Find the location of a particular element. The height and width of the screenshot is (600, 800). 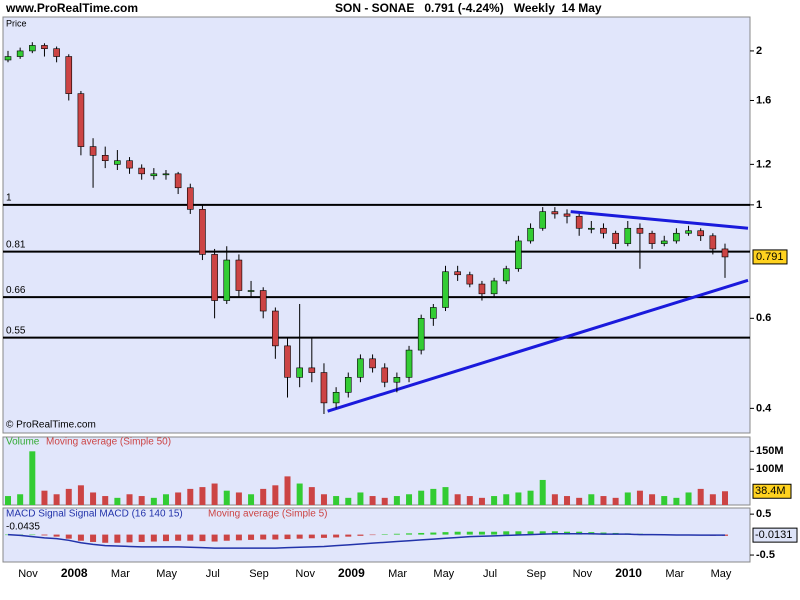

last-volume-label: 38.4M is located at coordinates (770, 491).